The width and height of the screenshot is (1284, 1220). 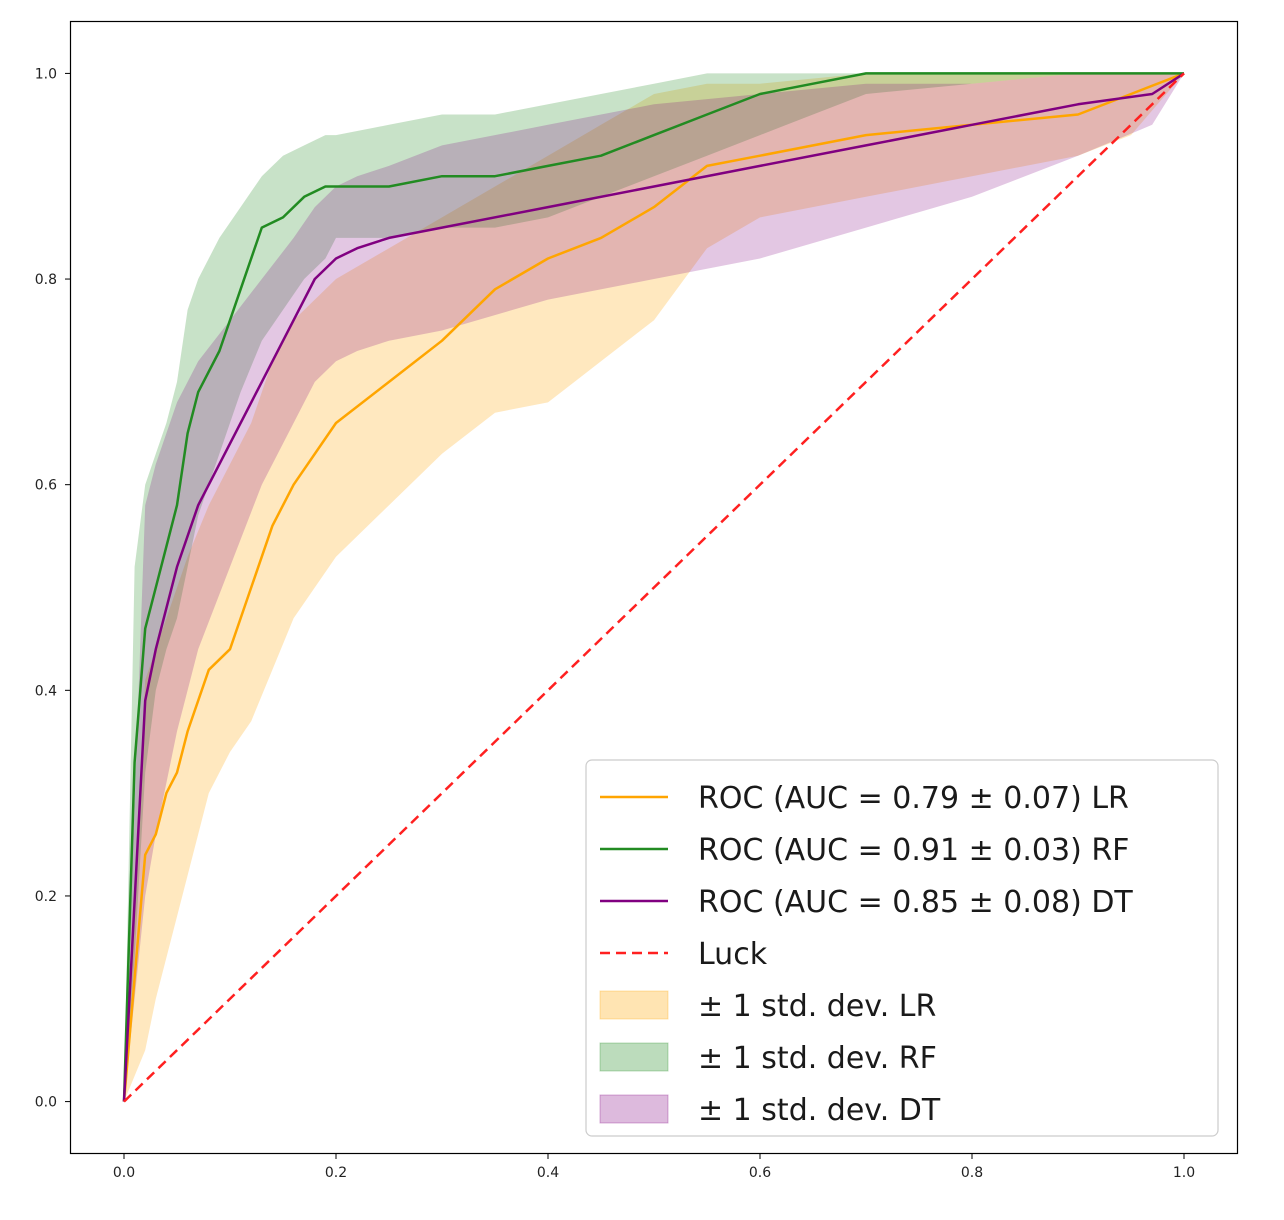 I want to click on x-tick-label: 1.0, so click(x=1184, y=1173).